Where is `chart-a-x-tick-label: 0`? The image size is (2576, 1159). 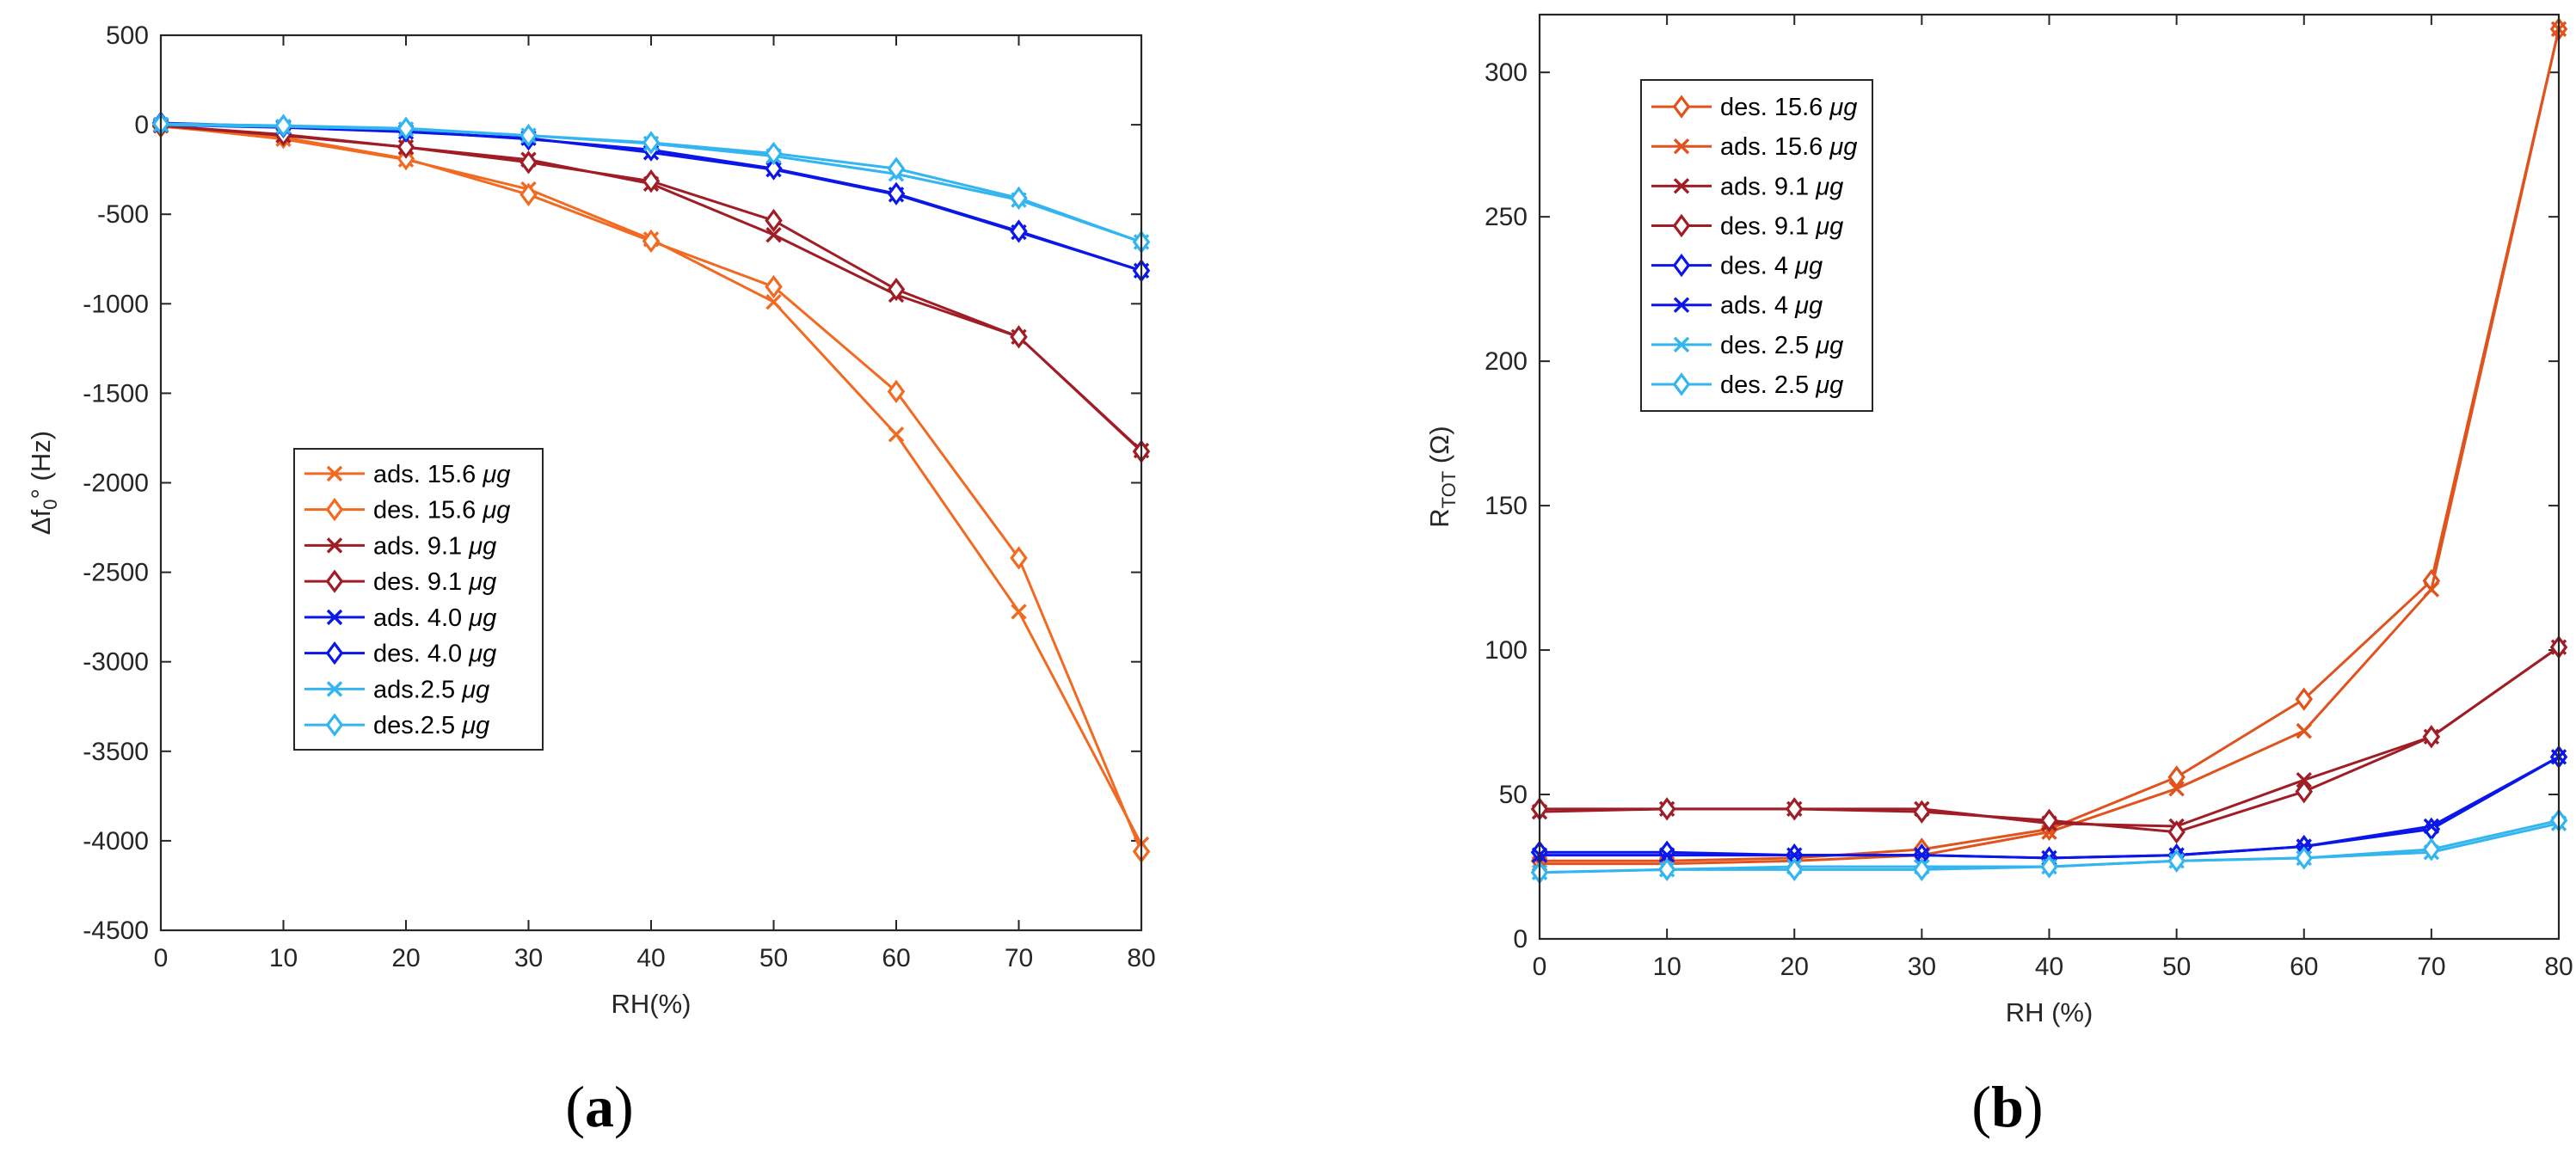
chart-a-x-tick-label: 0 is located at coordinates (161, 958).